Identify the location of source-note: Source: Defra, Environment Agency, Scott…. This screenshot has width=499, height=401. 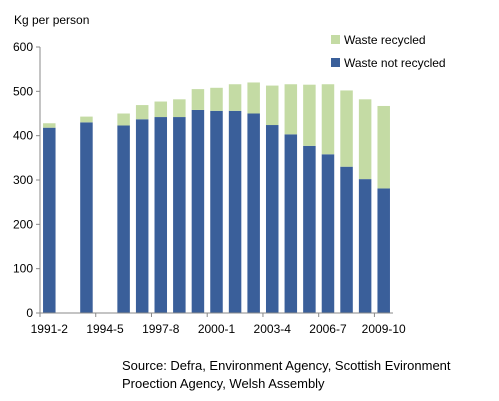
(286, 374).